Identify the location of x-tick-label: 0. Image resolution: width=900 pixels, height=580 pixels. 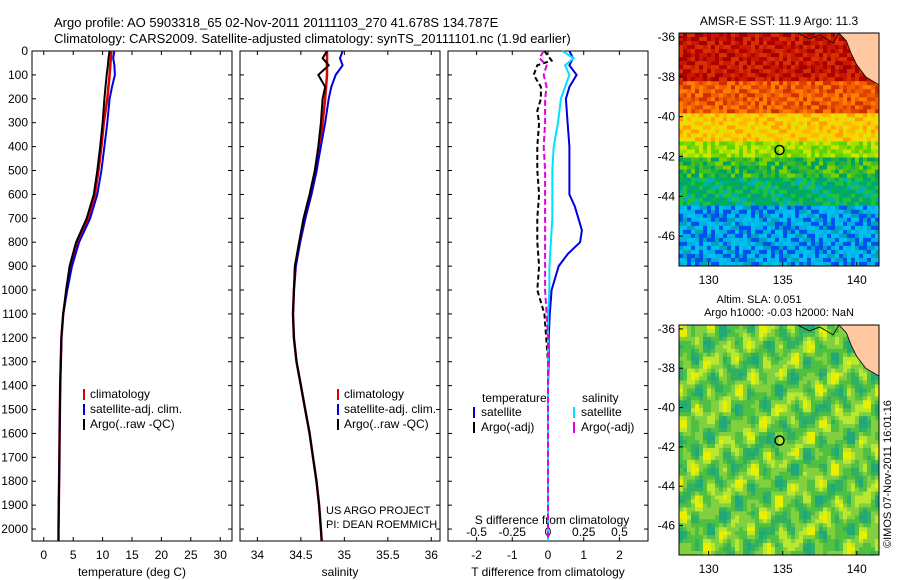
(43, 555).